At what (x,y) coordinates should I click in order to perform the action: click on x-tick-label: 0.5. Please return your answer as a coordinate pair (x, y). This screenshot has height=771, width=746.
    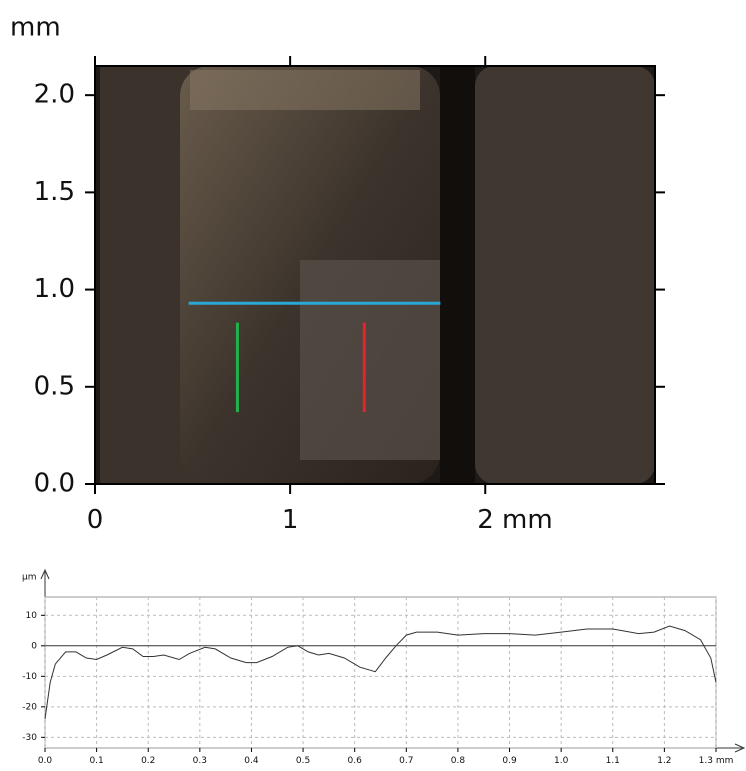
    Looking at the image, I should click on (303, 761).